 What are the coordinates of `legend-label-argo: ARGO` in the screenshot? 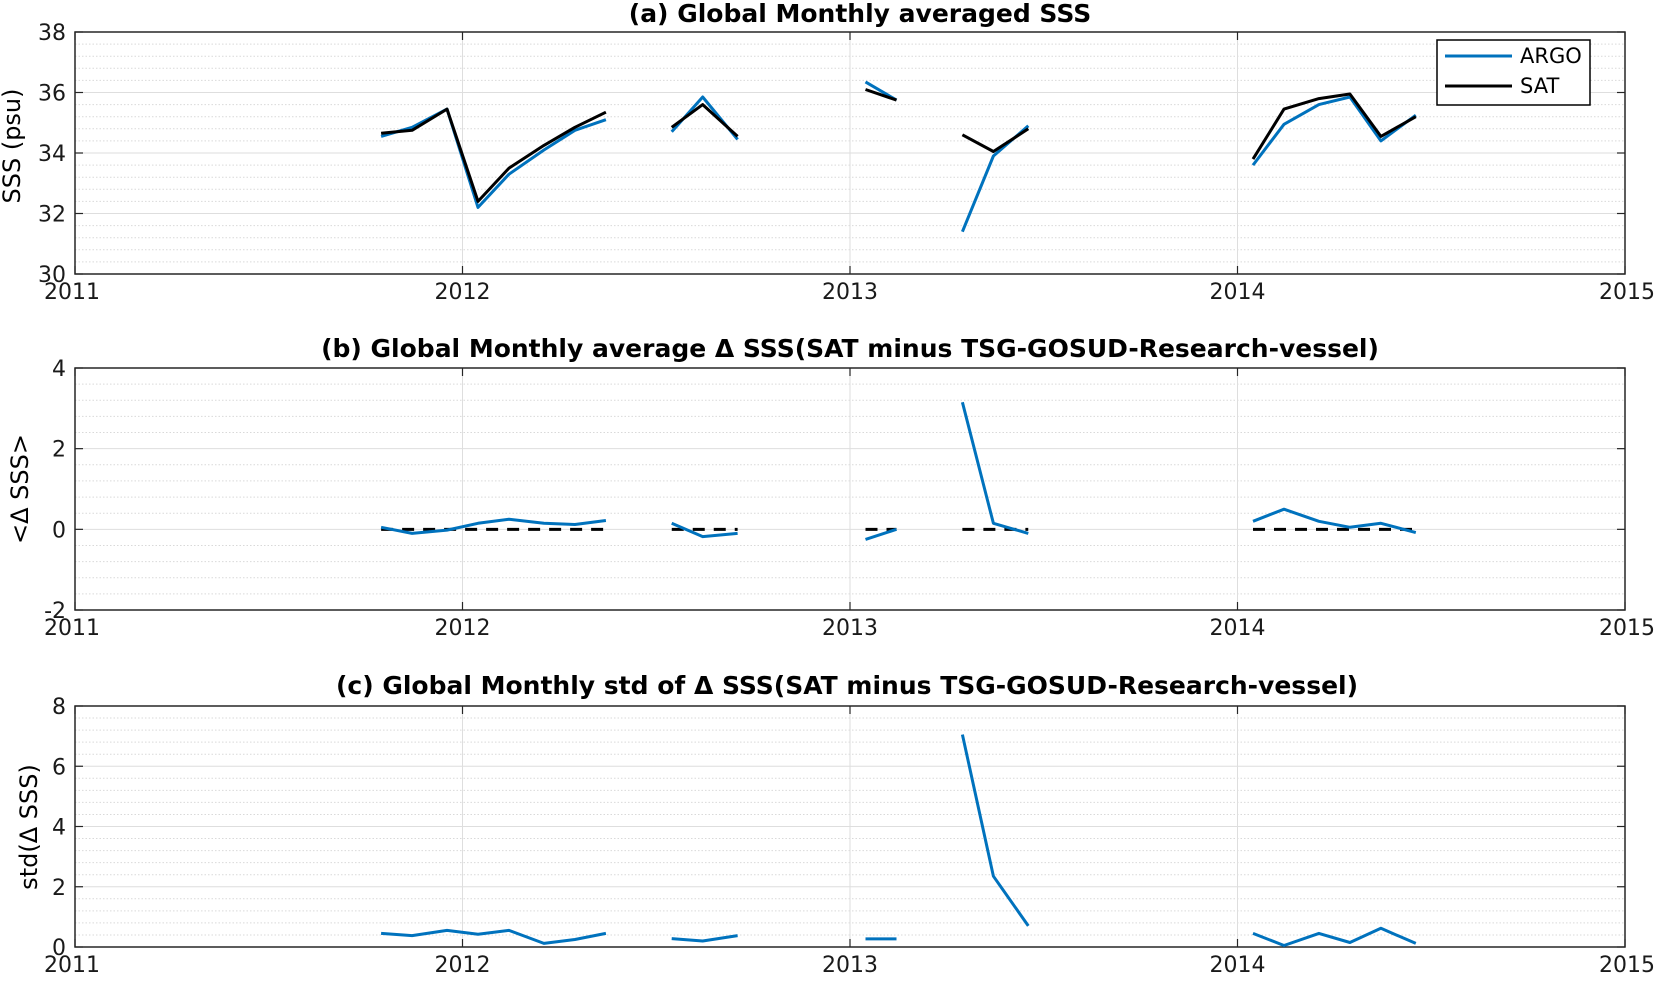 It's located at (1551, 56).